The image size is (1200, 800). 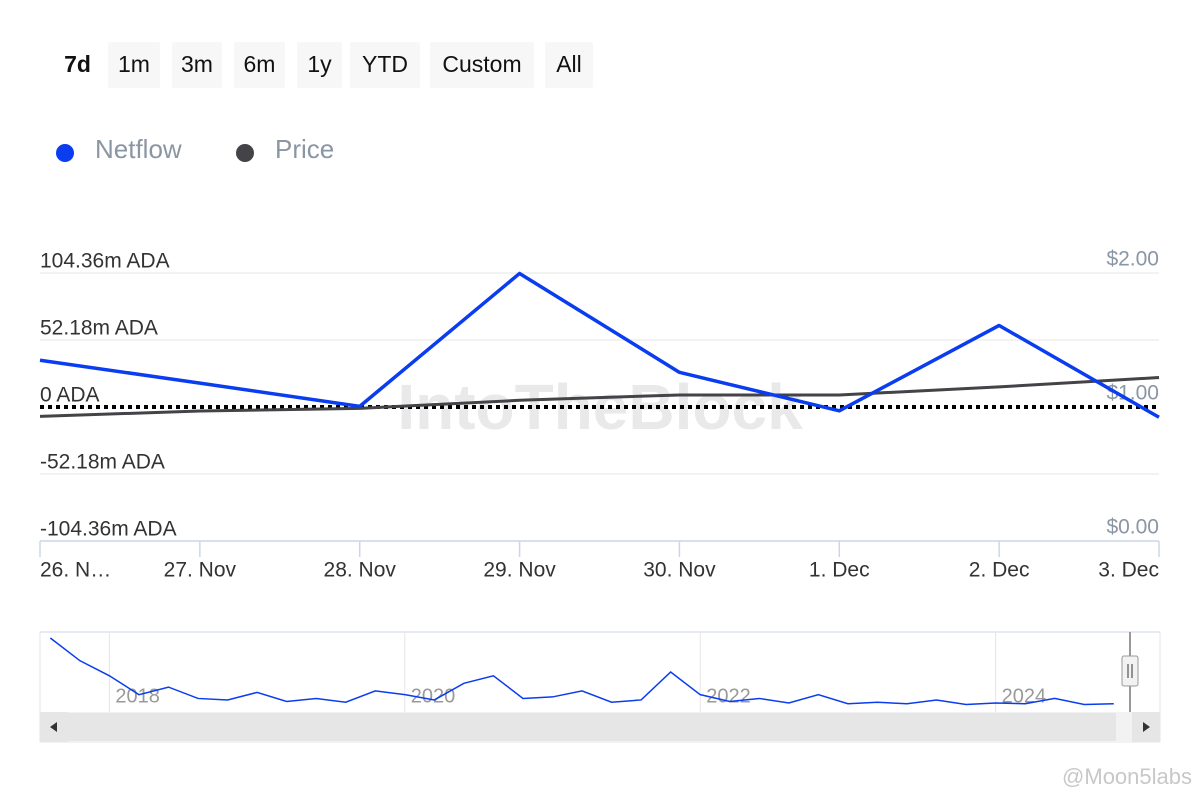 What do you see at coordinates (999, 570) in the screenshot?
I see `x-tick-label: 2. Dec` at bounding box center [999, 570].